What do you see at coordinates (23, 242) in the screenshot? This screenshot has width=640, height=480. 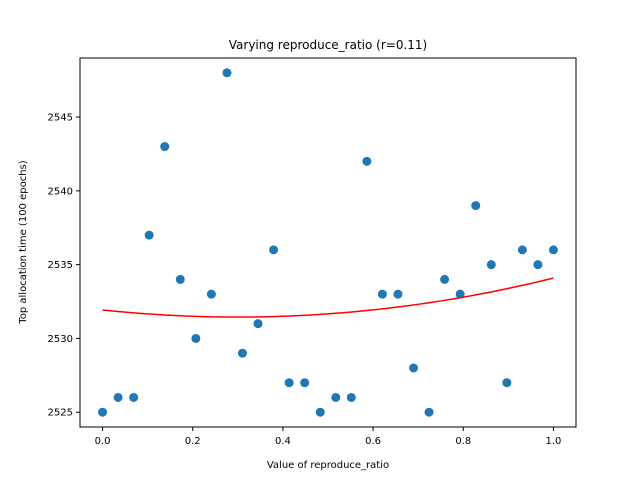 I see `y-axis-label: Top allocation time (100 epochs)` at bounding box center [23, 242].